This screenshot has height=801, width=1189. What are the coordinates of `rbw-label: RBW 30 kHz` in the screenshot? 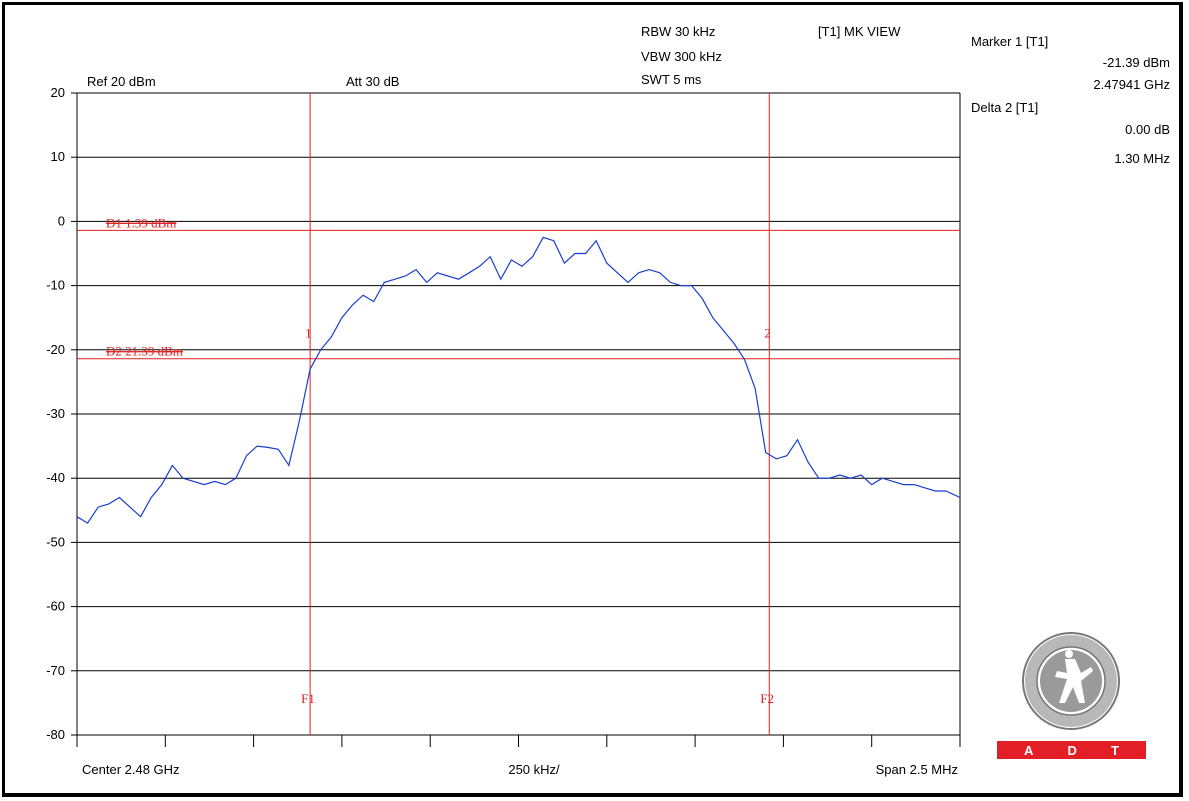 It's located at (678, 31).